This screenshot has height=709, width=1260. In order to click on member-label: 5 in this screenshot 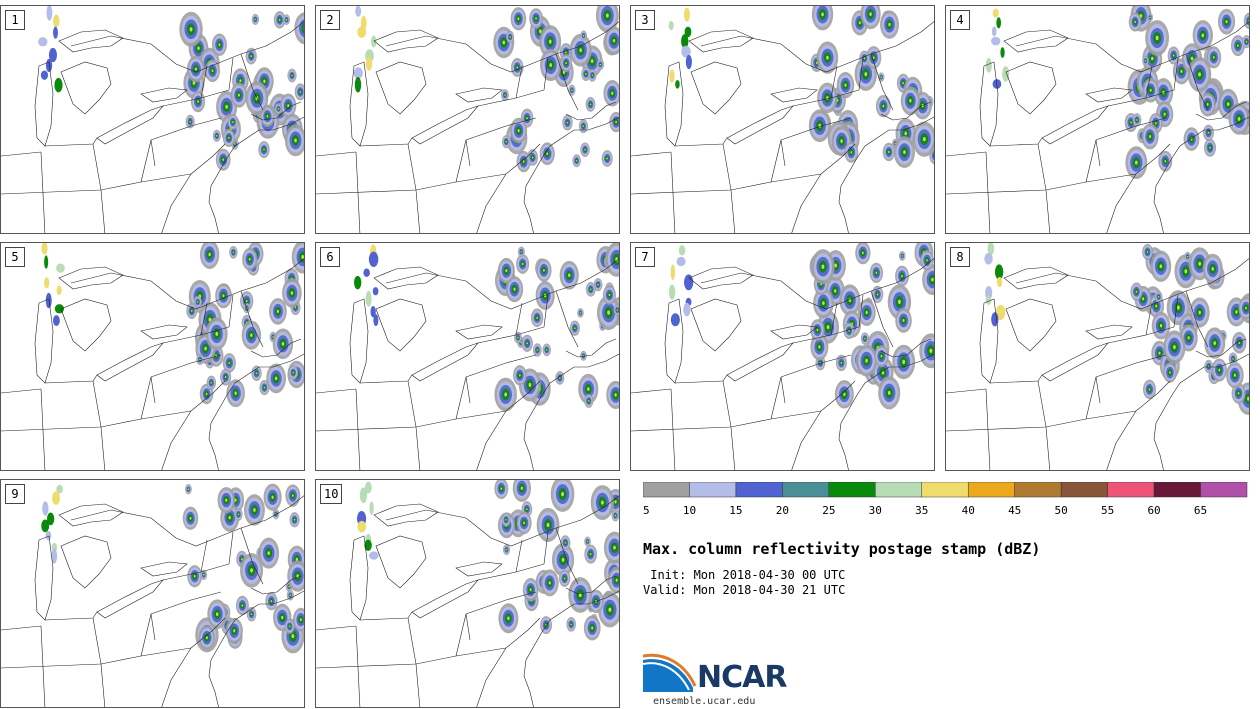, I will do `click(15, 257)`.